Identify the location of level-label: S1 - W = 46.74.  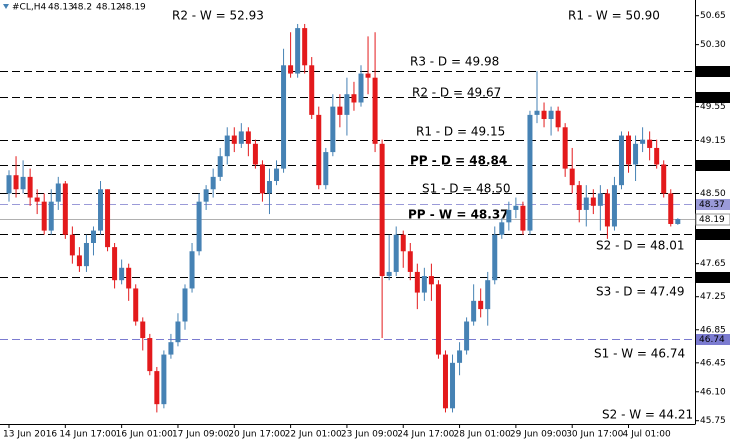
(639, 354).